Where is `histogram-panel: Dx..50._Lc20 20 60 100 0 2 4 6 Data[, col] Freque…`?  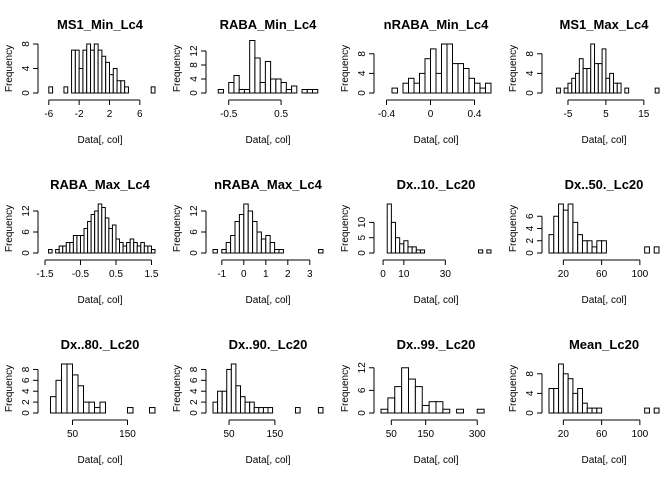
histogram-panel: Dx..50._Lc20 20 60 100 0 2 4 6 Data[, col] Freque… is located at coordinates (583, 241).